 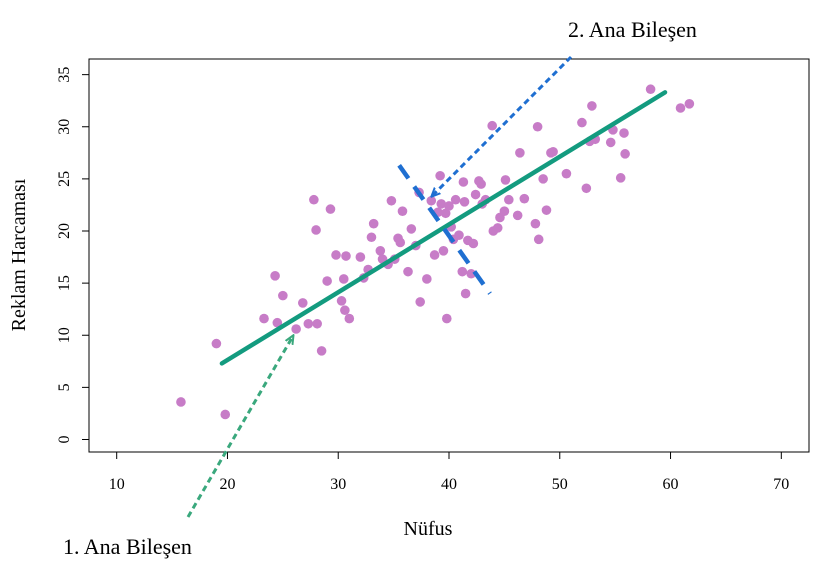 What do you see at coordinates (239, 427) in the screenshot?
I see `pc1-arrow` at bounding box center [239, 427].